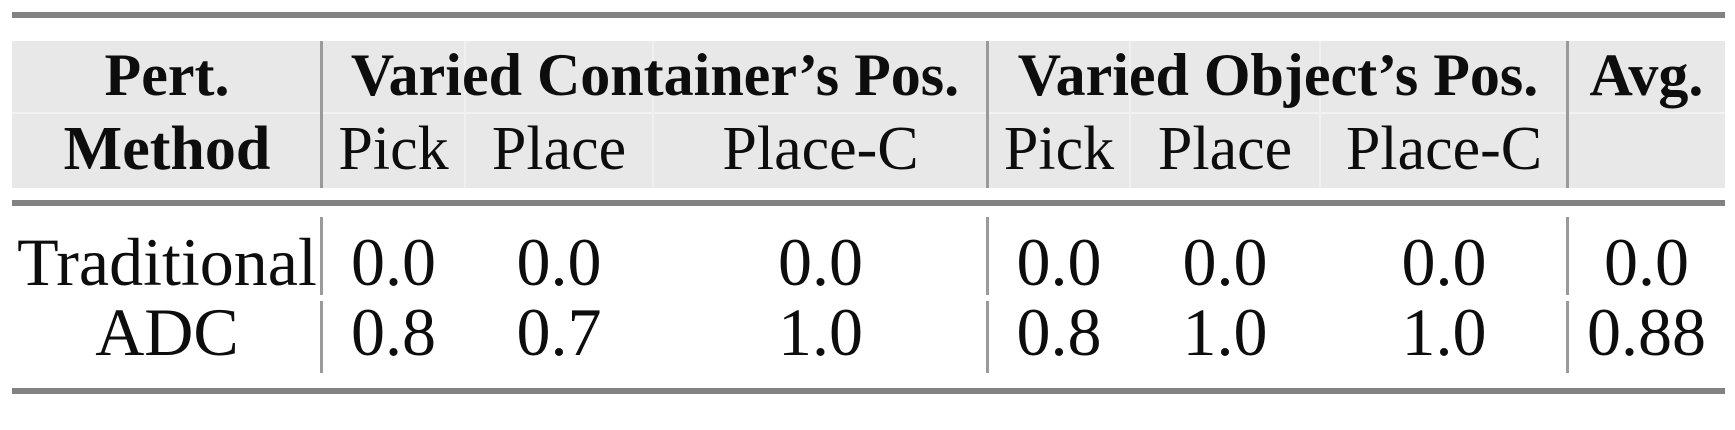 This screenshot has height=430, width=1735. What do you see at coordinates (1225, 332) in the screenshot?
I see `cell-object-place: 1.0` at bounding box center [1225, 332].